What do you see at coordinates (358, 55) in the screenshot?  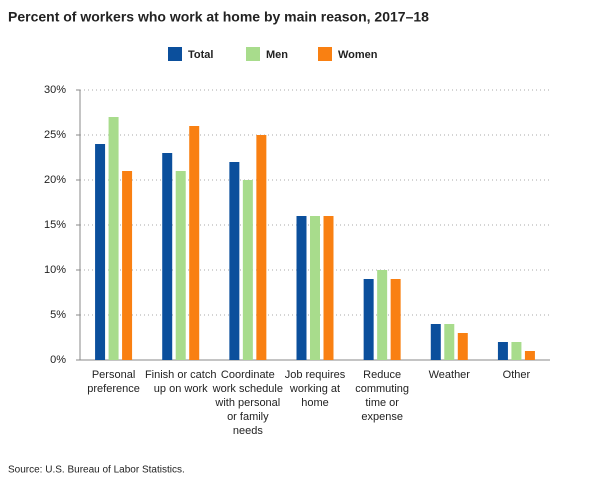 I see `legend-label: Women` at bounding box center [358, 55].